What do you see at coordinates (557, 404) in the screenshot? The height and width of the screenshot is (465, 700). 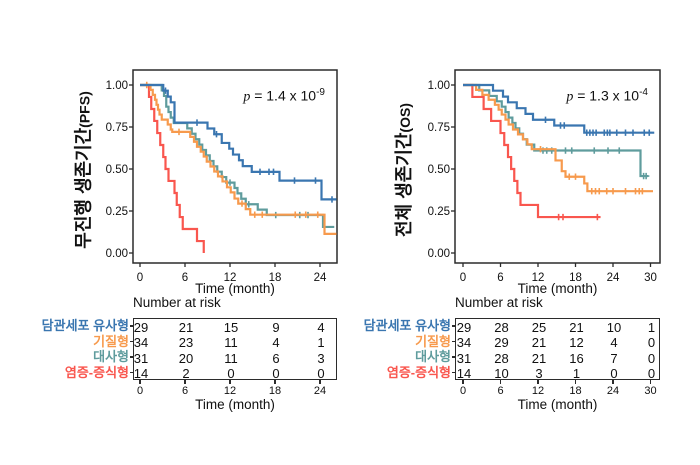 I see `os-risk-x-axis-label: Time (month)` at bounding box center [557, 404].